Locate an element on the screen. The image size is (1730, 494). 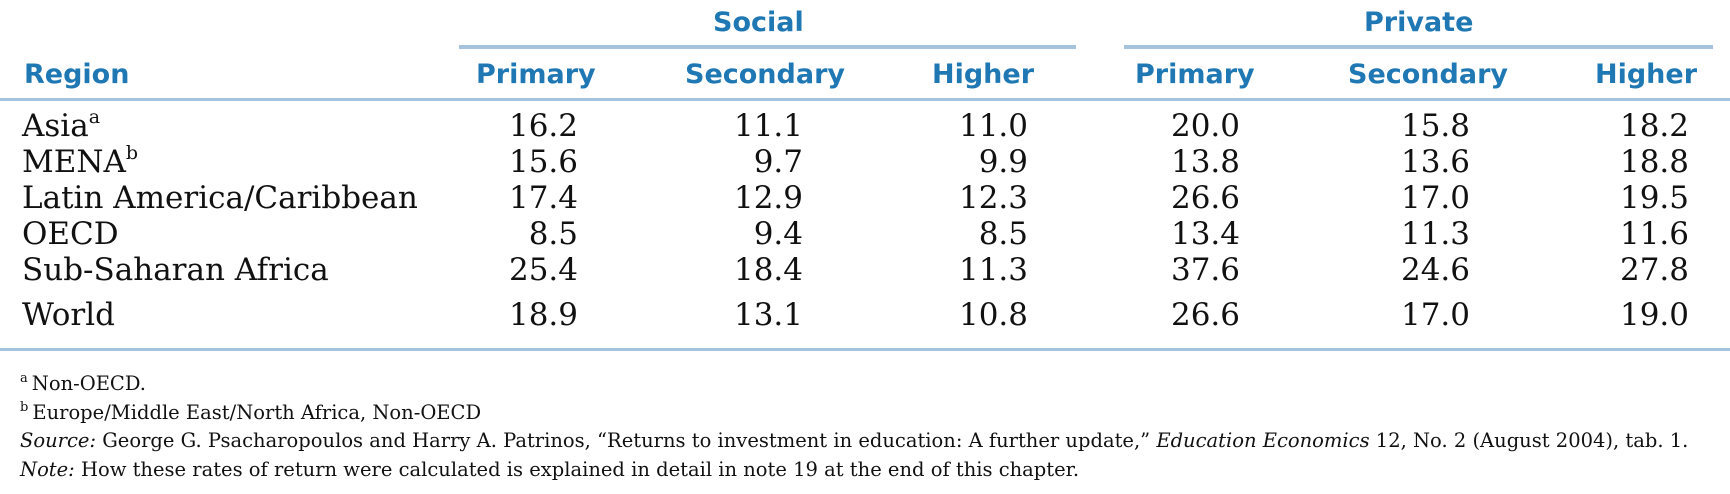
group-header-private: Private is located at coordinates (1419, 22).